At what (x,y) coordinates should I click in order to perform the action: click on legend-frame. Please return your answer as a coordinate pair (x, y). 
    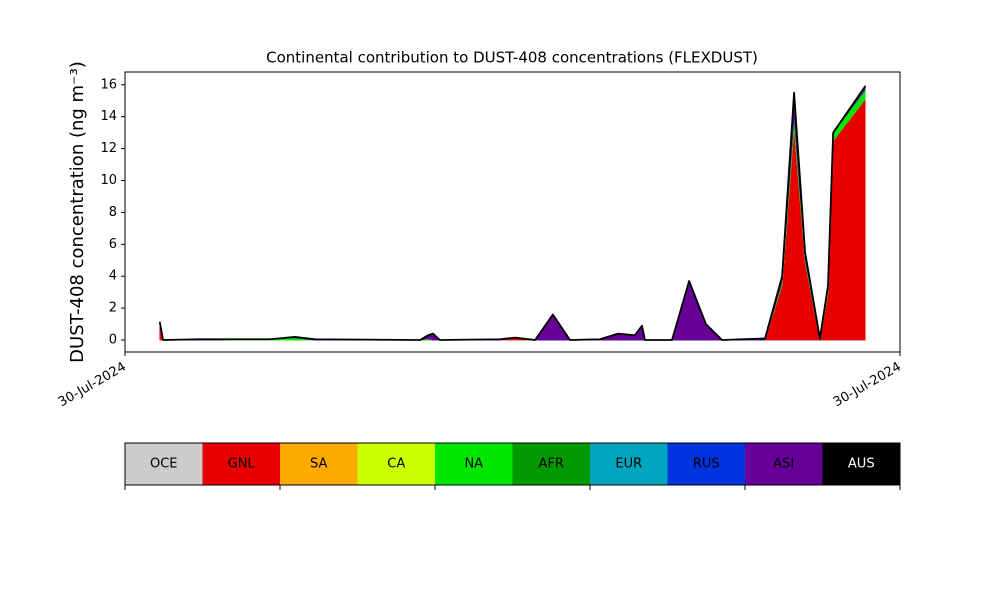
    Looking at the image, I should click on (512, 464).